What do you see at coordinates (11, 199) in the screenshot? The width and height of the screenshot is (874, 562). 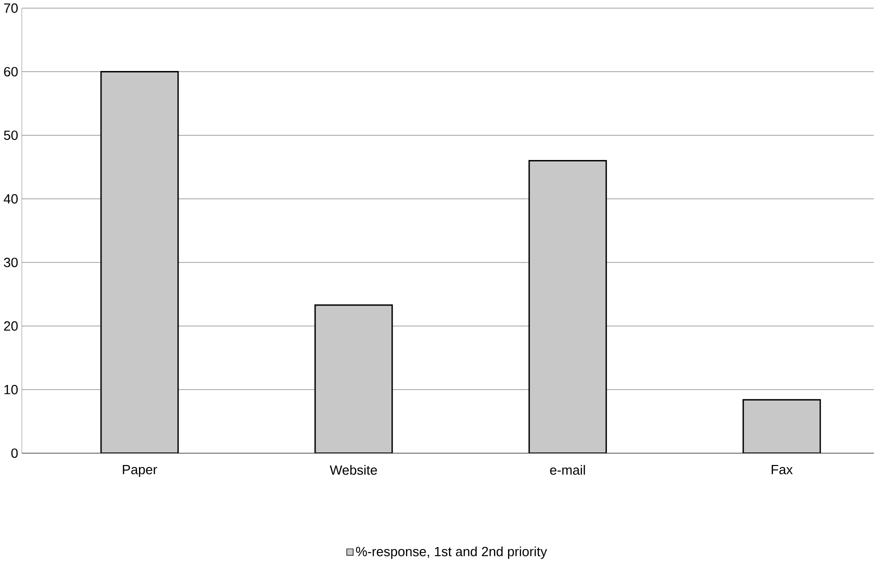 I see `y-tick-label: 40` at bounding box center [11, 199].